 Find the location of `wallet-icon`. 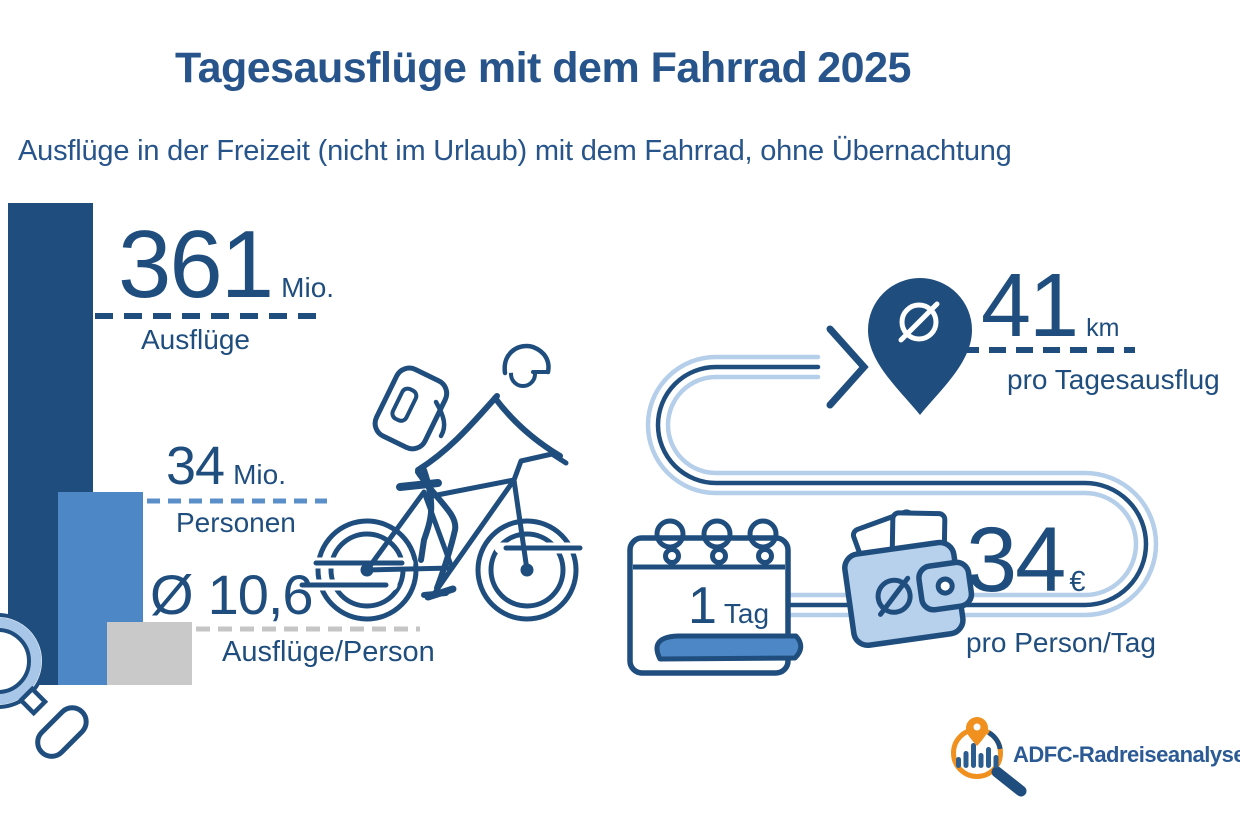

wallet-icon is located at coordinates (908, 579).